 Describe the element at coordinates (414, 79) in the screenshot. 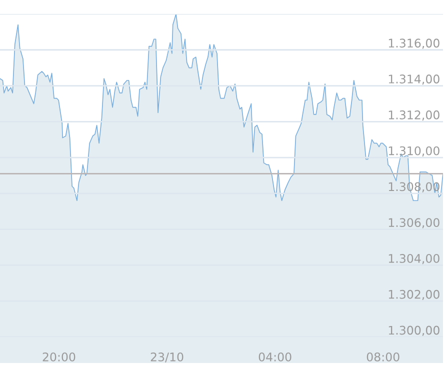

I see `y-tick-label: 1.314,00` at that location.